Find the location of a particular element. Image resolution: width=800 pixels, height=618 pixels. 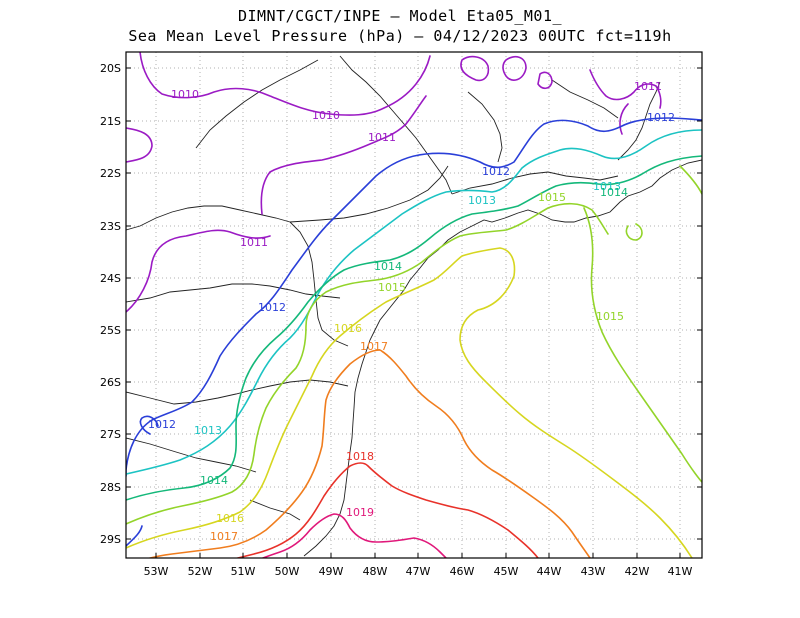

isobar-1018-a is located at coordinates (386, 510).